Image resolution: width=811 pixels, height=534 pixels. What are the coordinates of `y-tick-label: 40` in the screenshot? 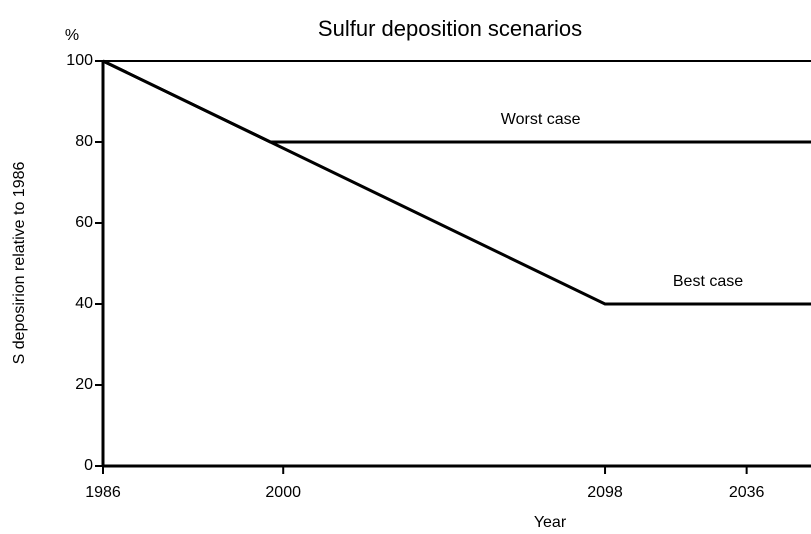 It's located at (84, 303).